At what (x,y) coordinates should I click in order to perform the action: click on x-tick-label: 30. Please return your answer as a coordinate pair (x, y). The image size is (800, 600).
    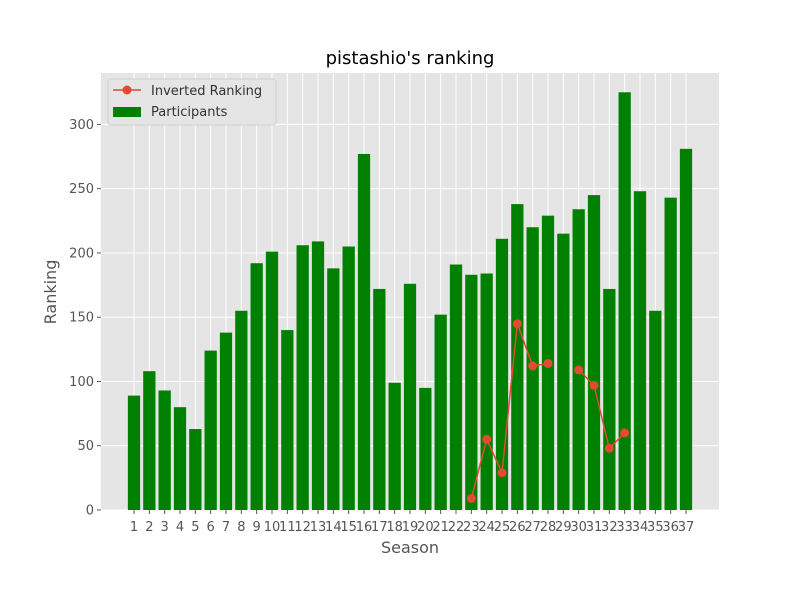
    Looking at the image, I should click on (578, 527).